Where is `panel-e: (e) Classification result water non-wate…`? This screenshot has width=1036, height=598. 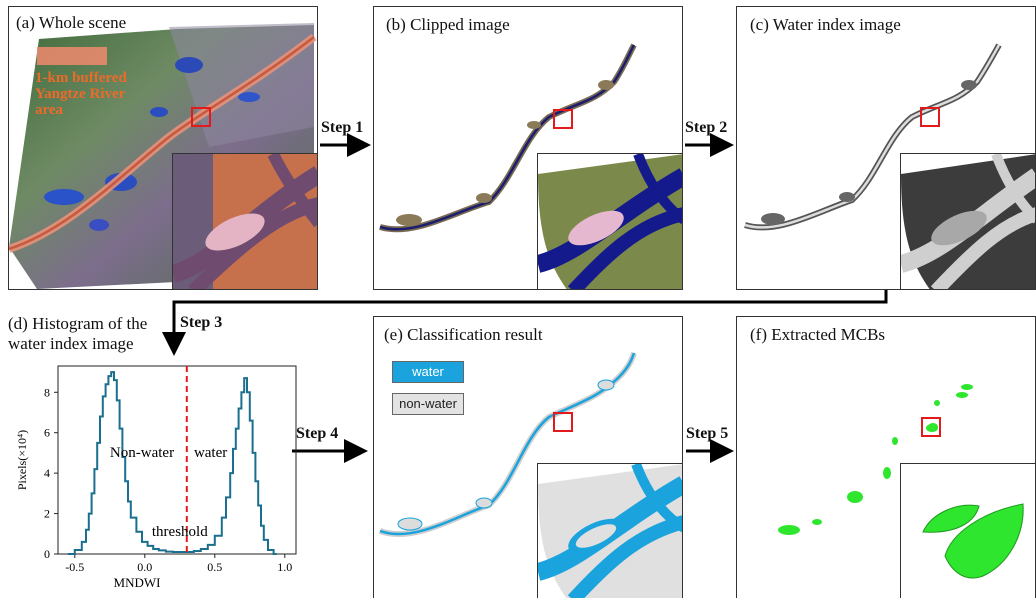 panel-e: (e) Classification result water non-wate… is located at coordinates (528, 457).